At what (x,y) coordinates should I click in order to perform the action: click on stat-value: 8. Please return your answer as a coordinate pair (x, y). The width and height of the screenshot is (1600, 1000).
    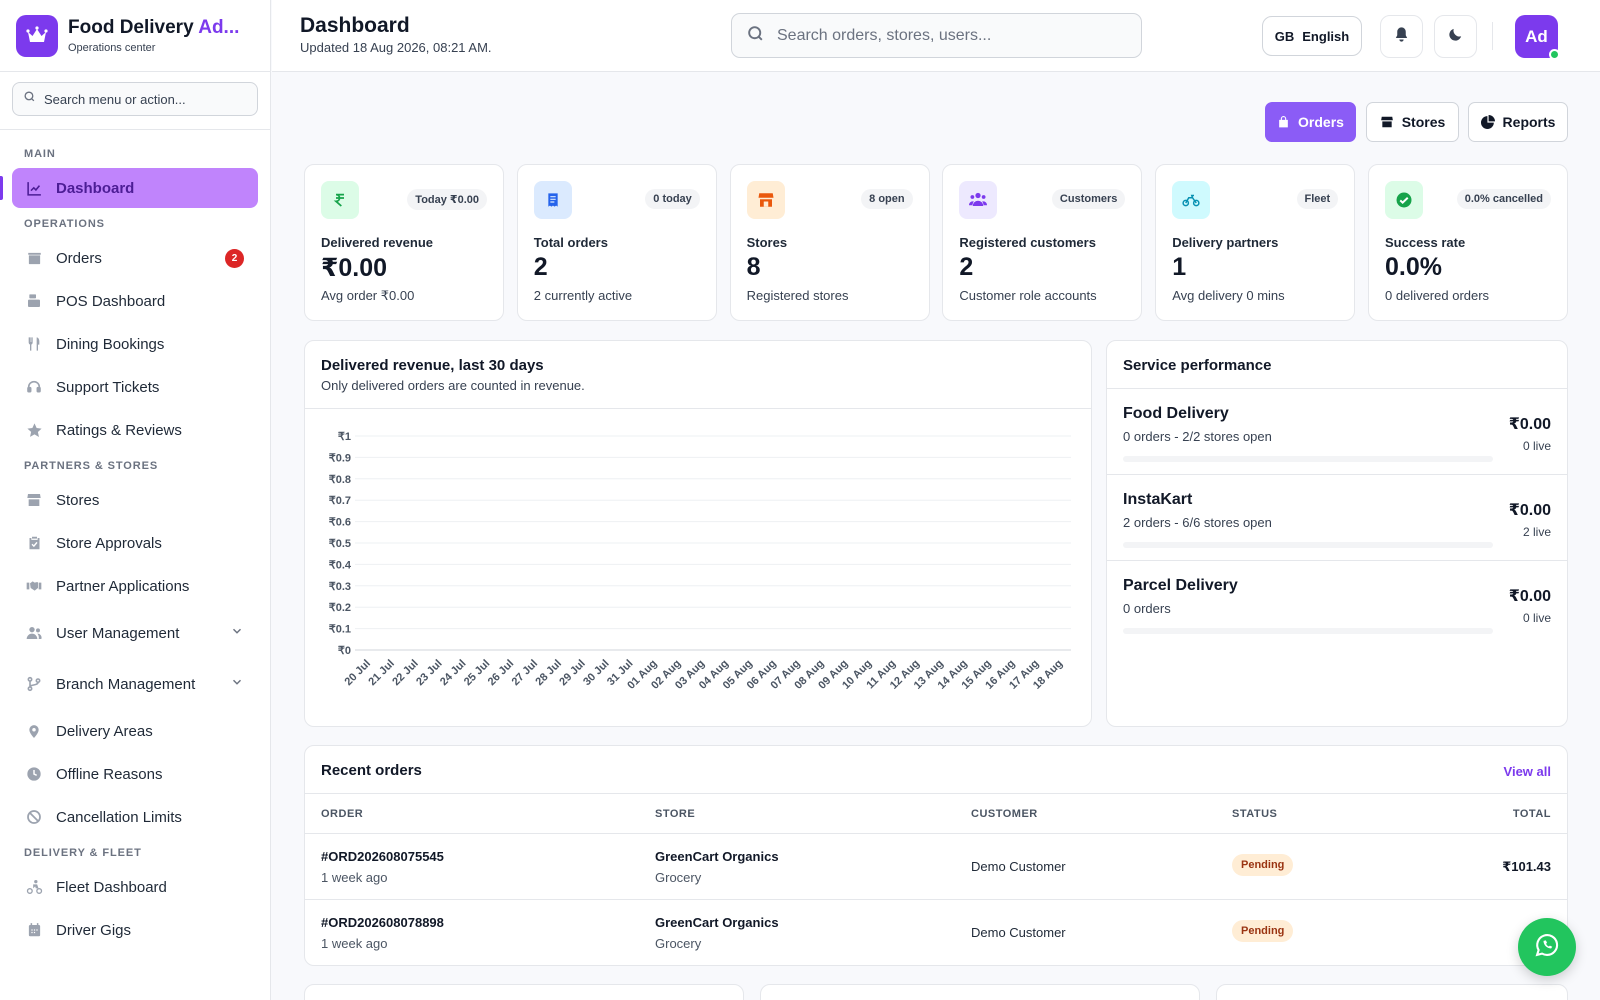
    Looking at the image, I should click on (753, 267).